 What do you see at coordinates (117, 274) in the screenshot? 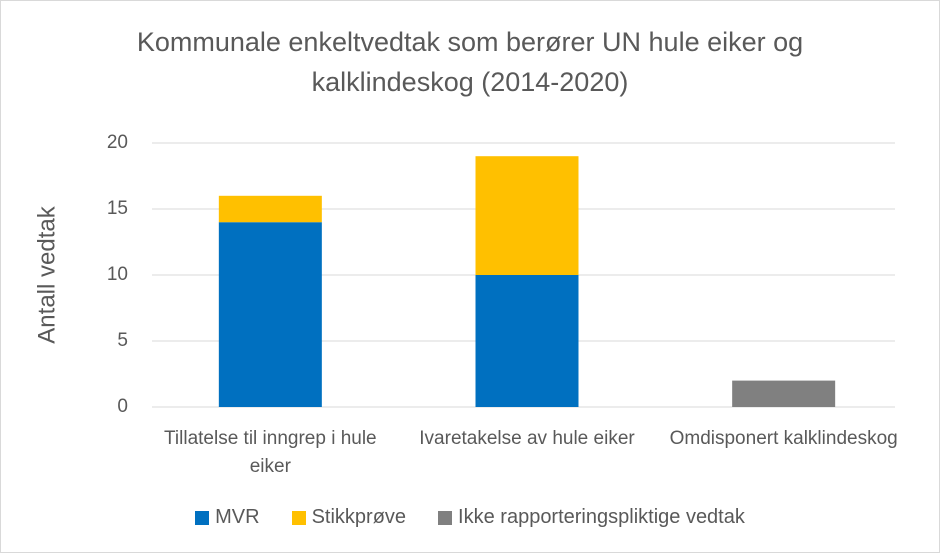
I see `y-tick-label: 10` at bounding box center [117, 274].